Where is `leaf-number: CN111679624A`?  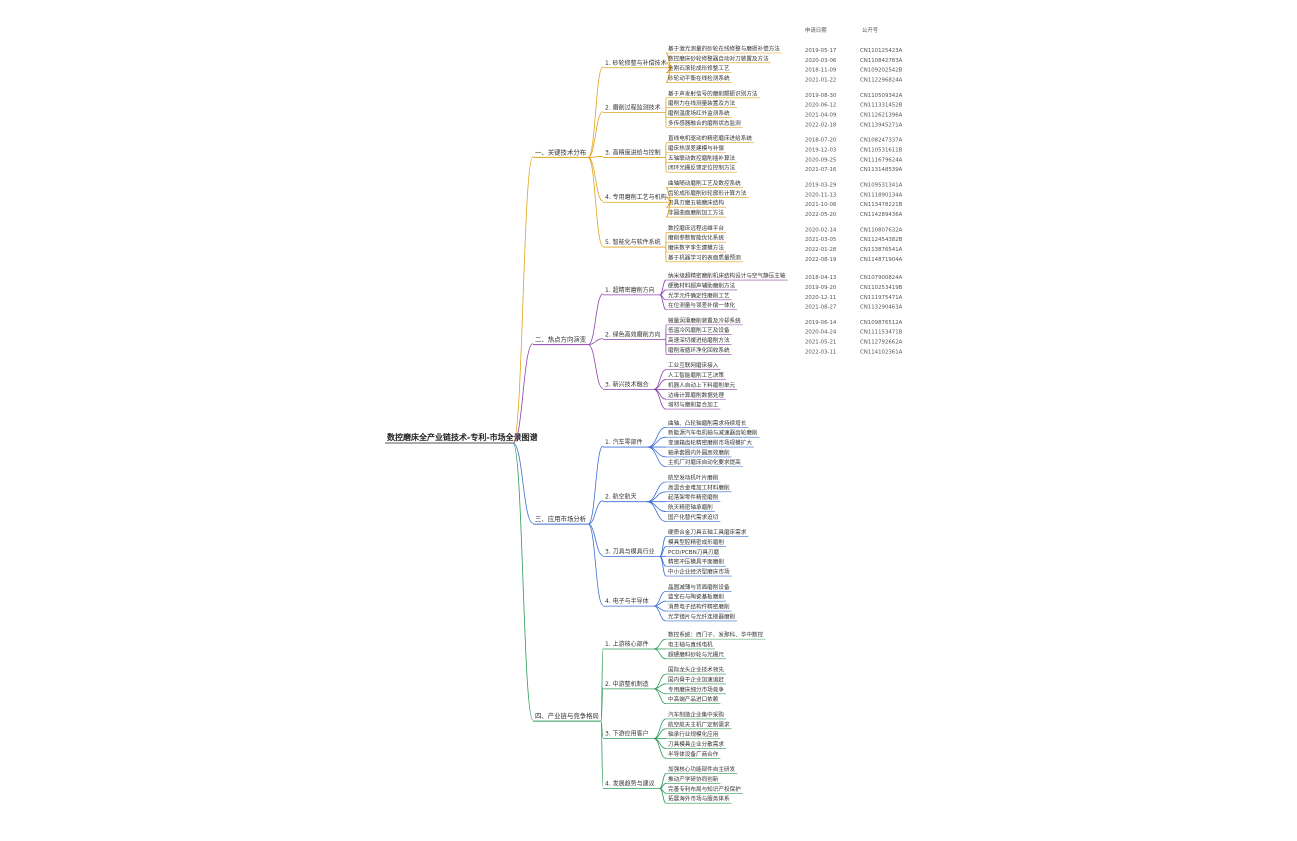 leaf-number: CN111679624A is located at coordinates (881, 160).